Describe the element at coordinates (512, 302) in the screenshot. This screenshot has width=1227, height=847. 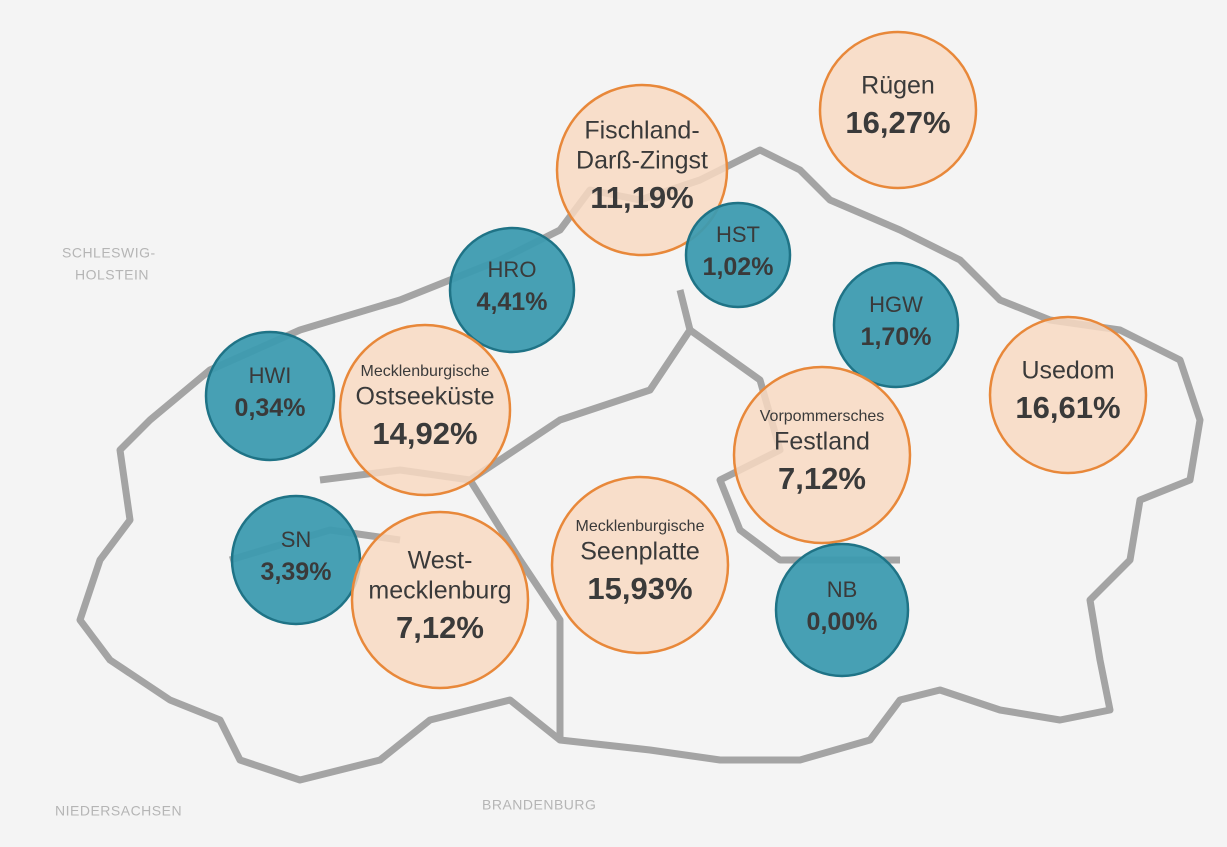
I see `region-value: 4,41%` at that location.